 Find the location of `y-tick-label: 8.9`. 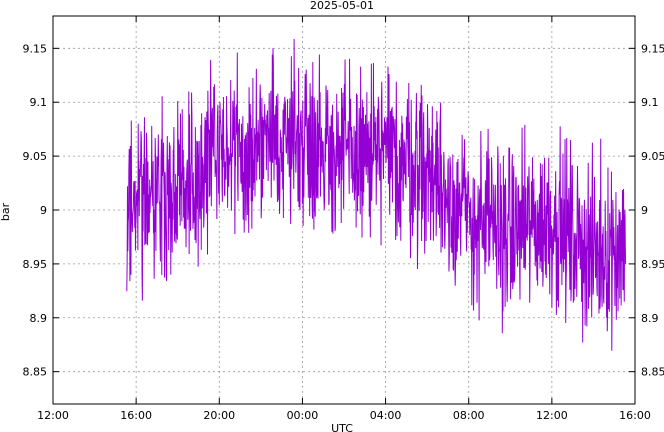

y-tick-label: 8.9 is located at coordinates (39, 318).